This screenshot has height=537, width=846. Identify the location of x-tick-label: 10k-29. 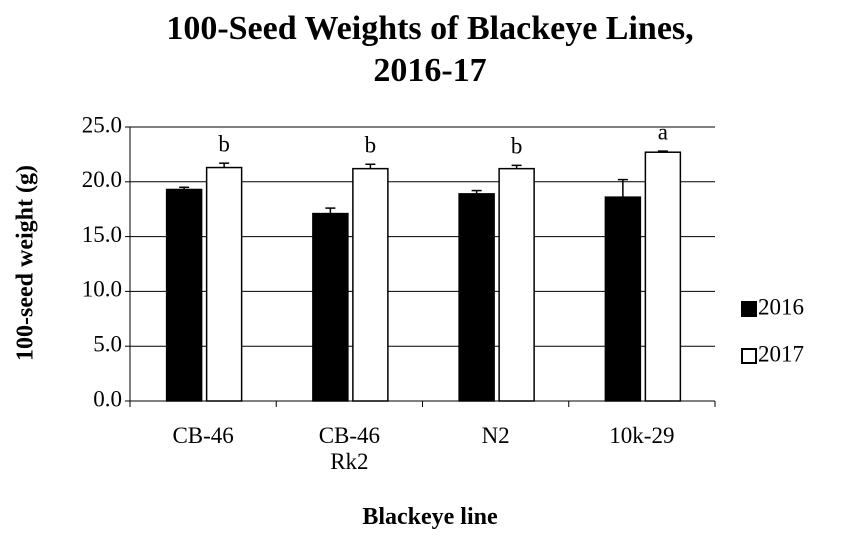
(642, 435).